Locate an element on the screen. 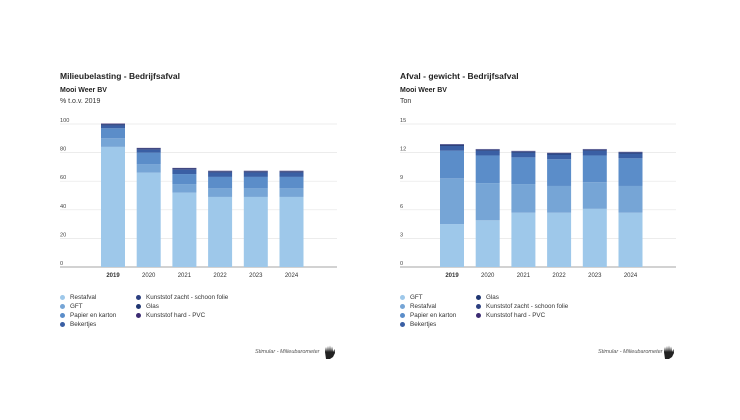 The height and width of the screenshot is (420, 740). legend-column: Restafval GFT Papier en karton Bekertjes is located at coordinates (120, 311).